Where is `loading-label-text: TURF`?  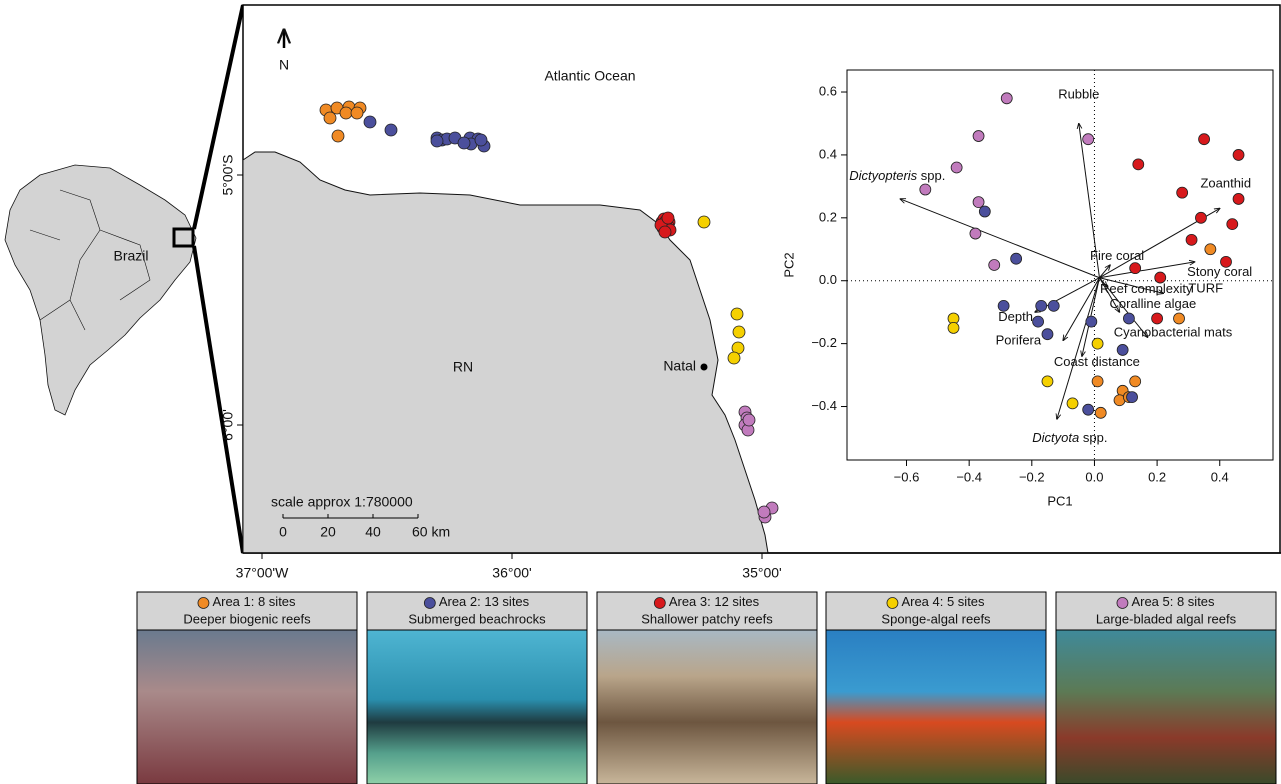 loading-label-text: TURF is located at coordinates (1205, 288).